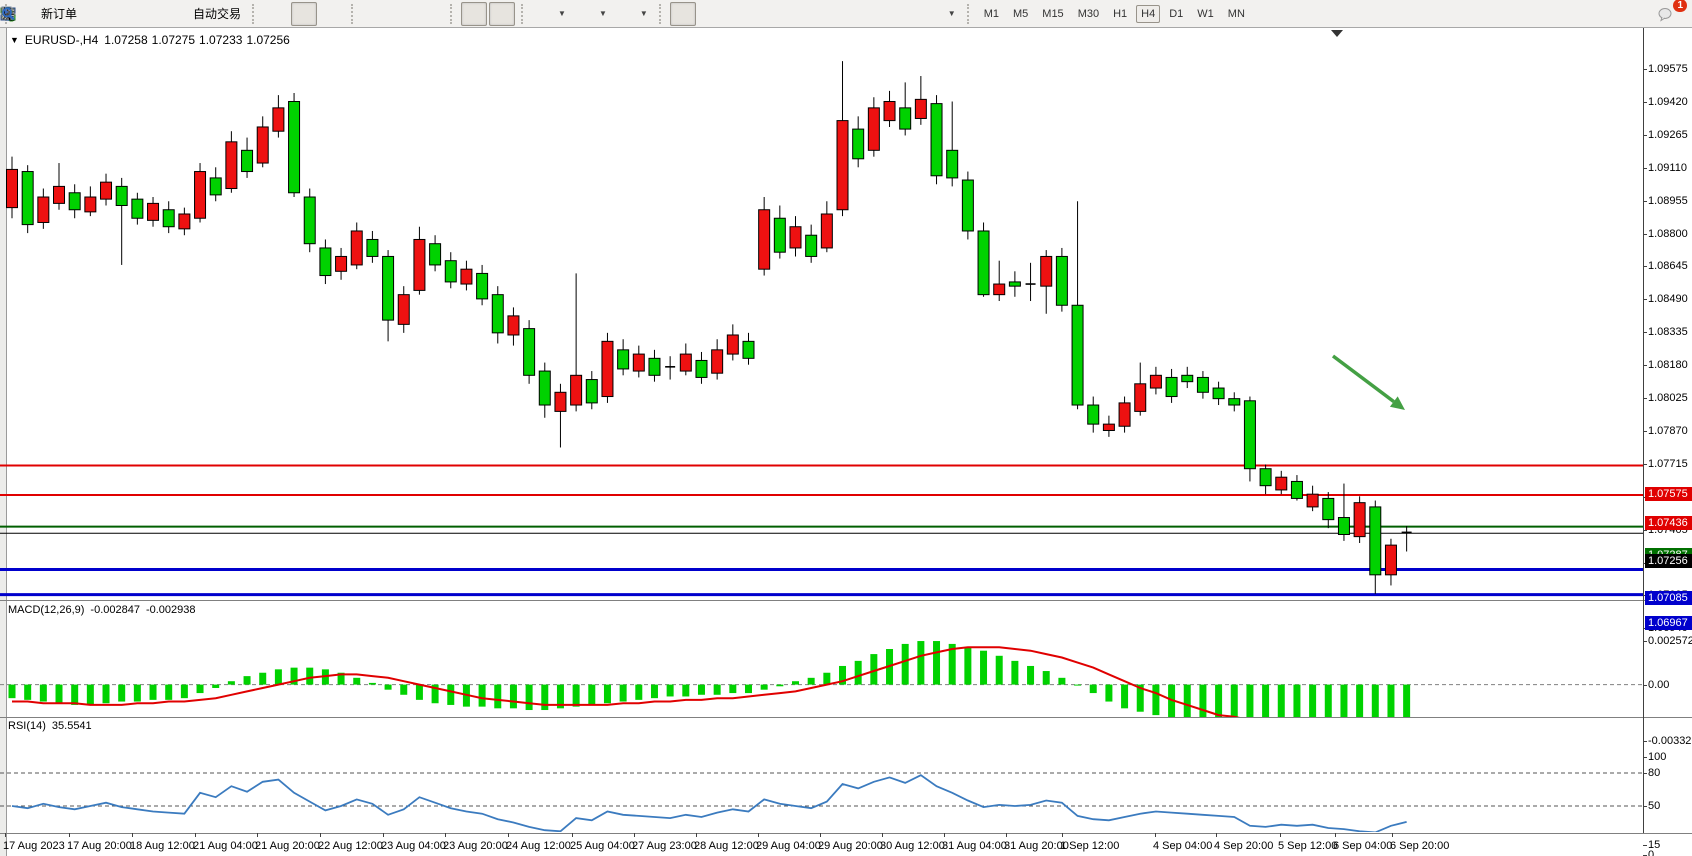  I want to click on collapse-icon: ▼, so click(14, 40).